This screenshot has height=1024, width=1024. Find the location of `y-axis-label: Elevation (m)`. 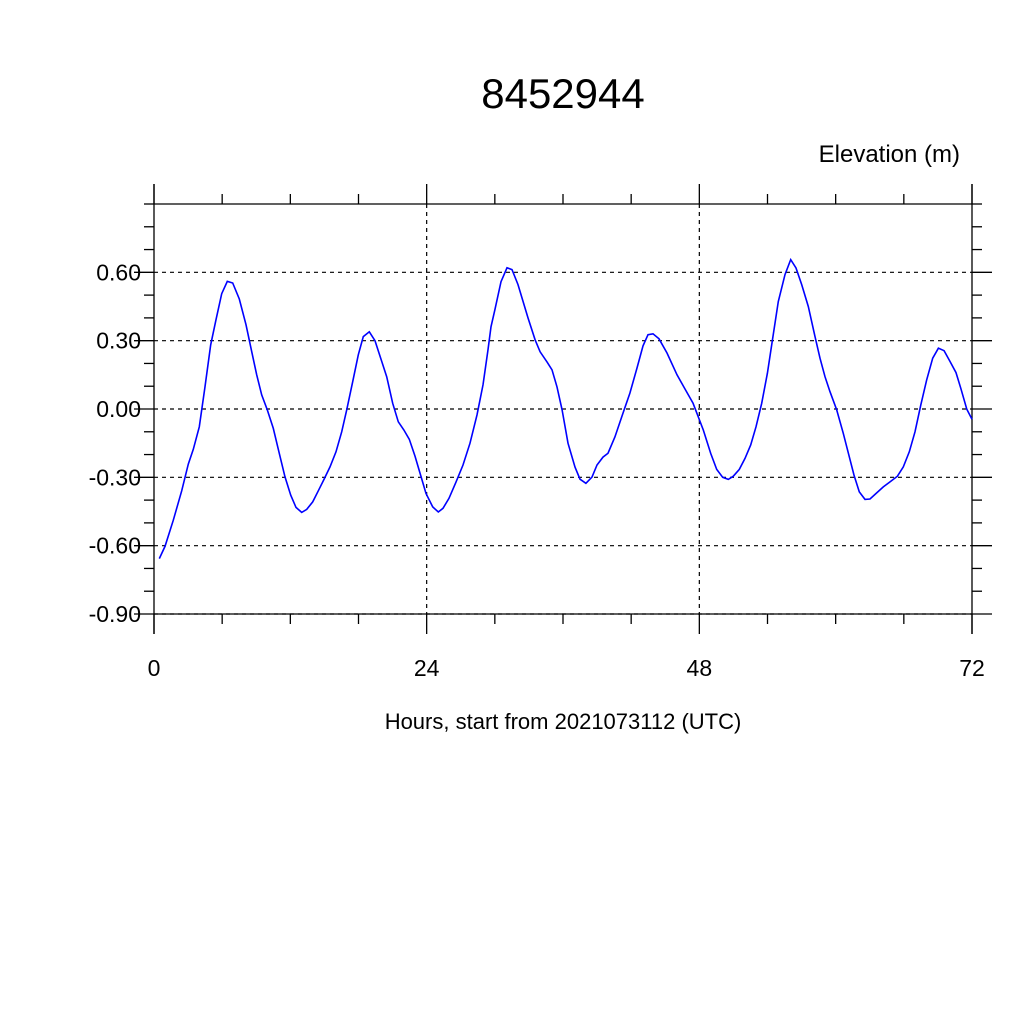

y-axis-label: Elevation (m) is located at coordinates (889, 154).